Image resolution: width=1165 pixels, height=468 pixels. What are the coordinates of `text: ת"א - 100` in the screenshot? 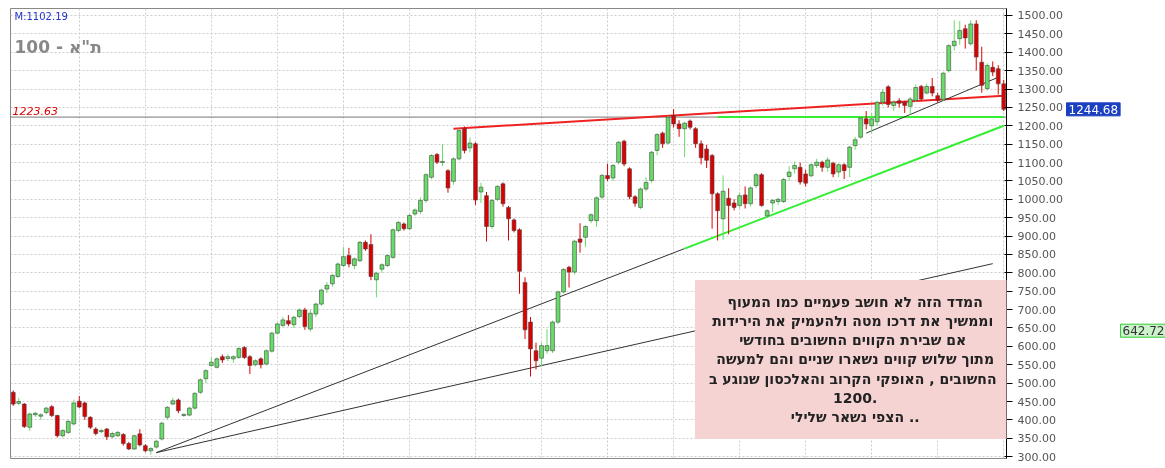 It's located at (58, 46).